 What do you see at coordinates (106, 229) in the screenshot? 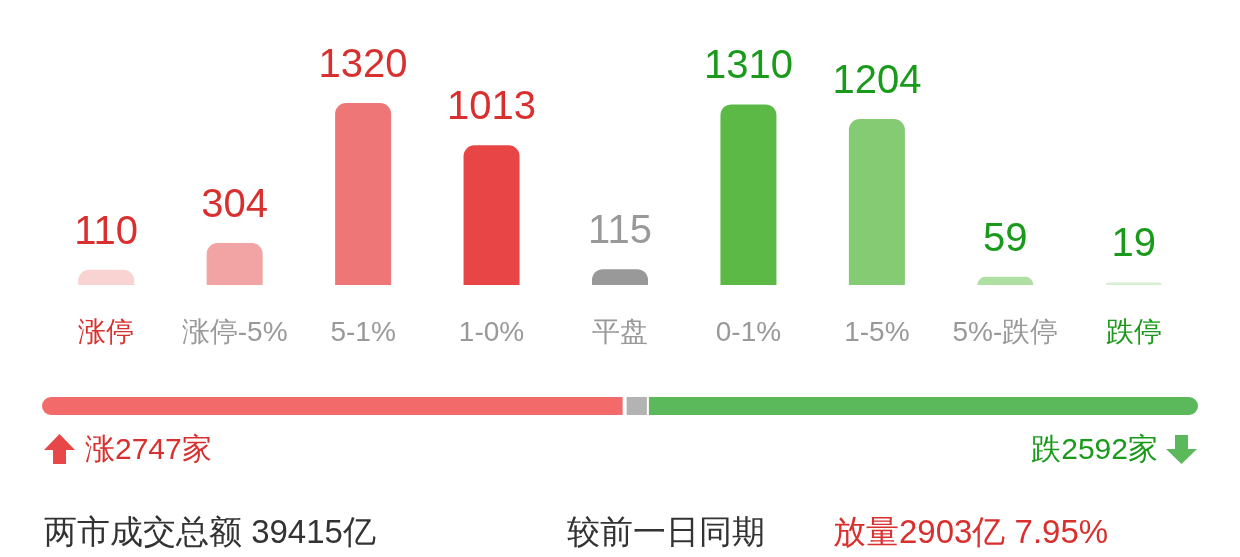
I see `data-label: 110` at bounding box center [106, 229].